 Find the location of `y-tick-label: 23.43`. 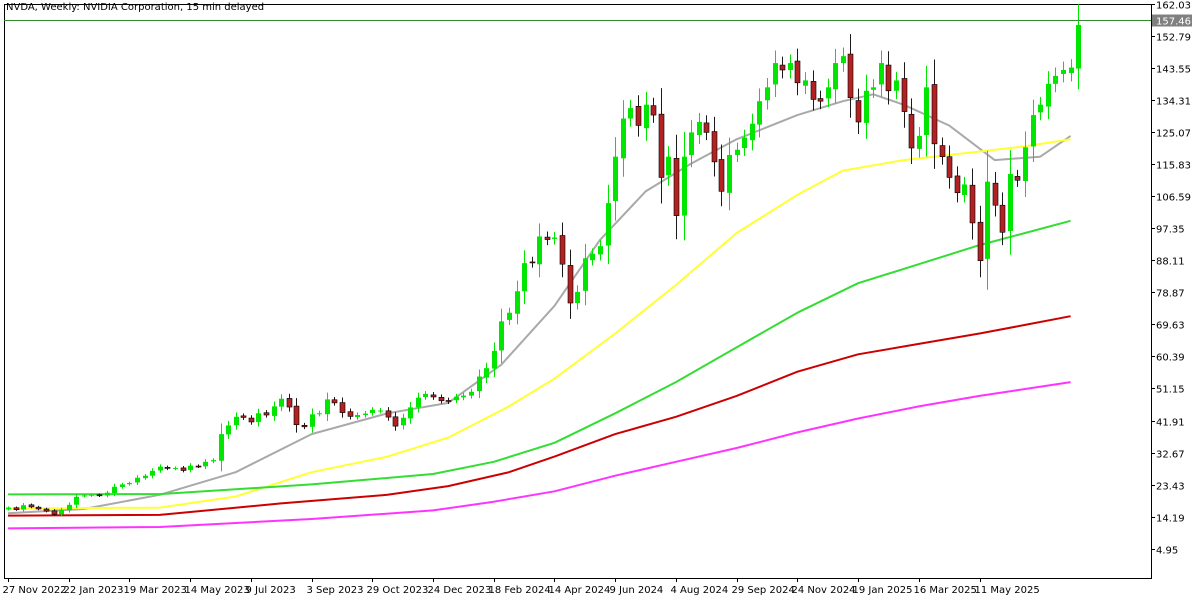

y-tick-label: 23.43 is located at coordinates (1170, 487).